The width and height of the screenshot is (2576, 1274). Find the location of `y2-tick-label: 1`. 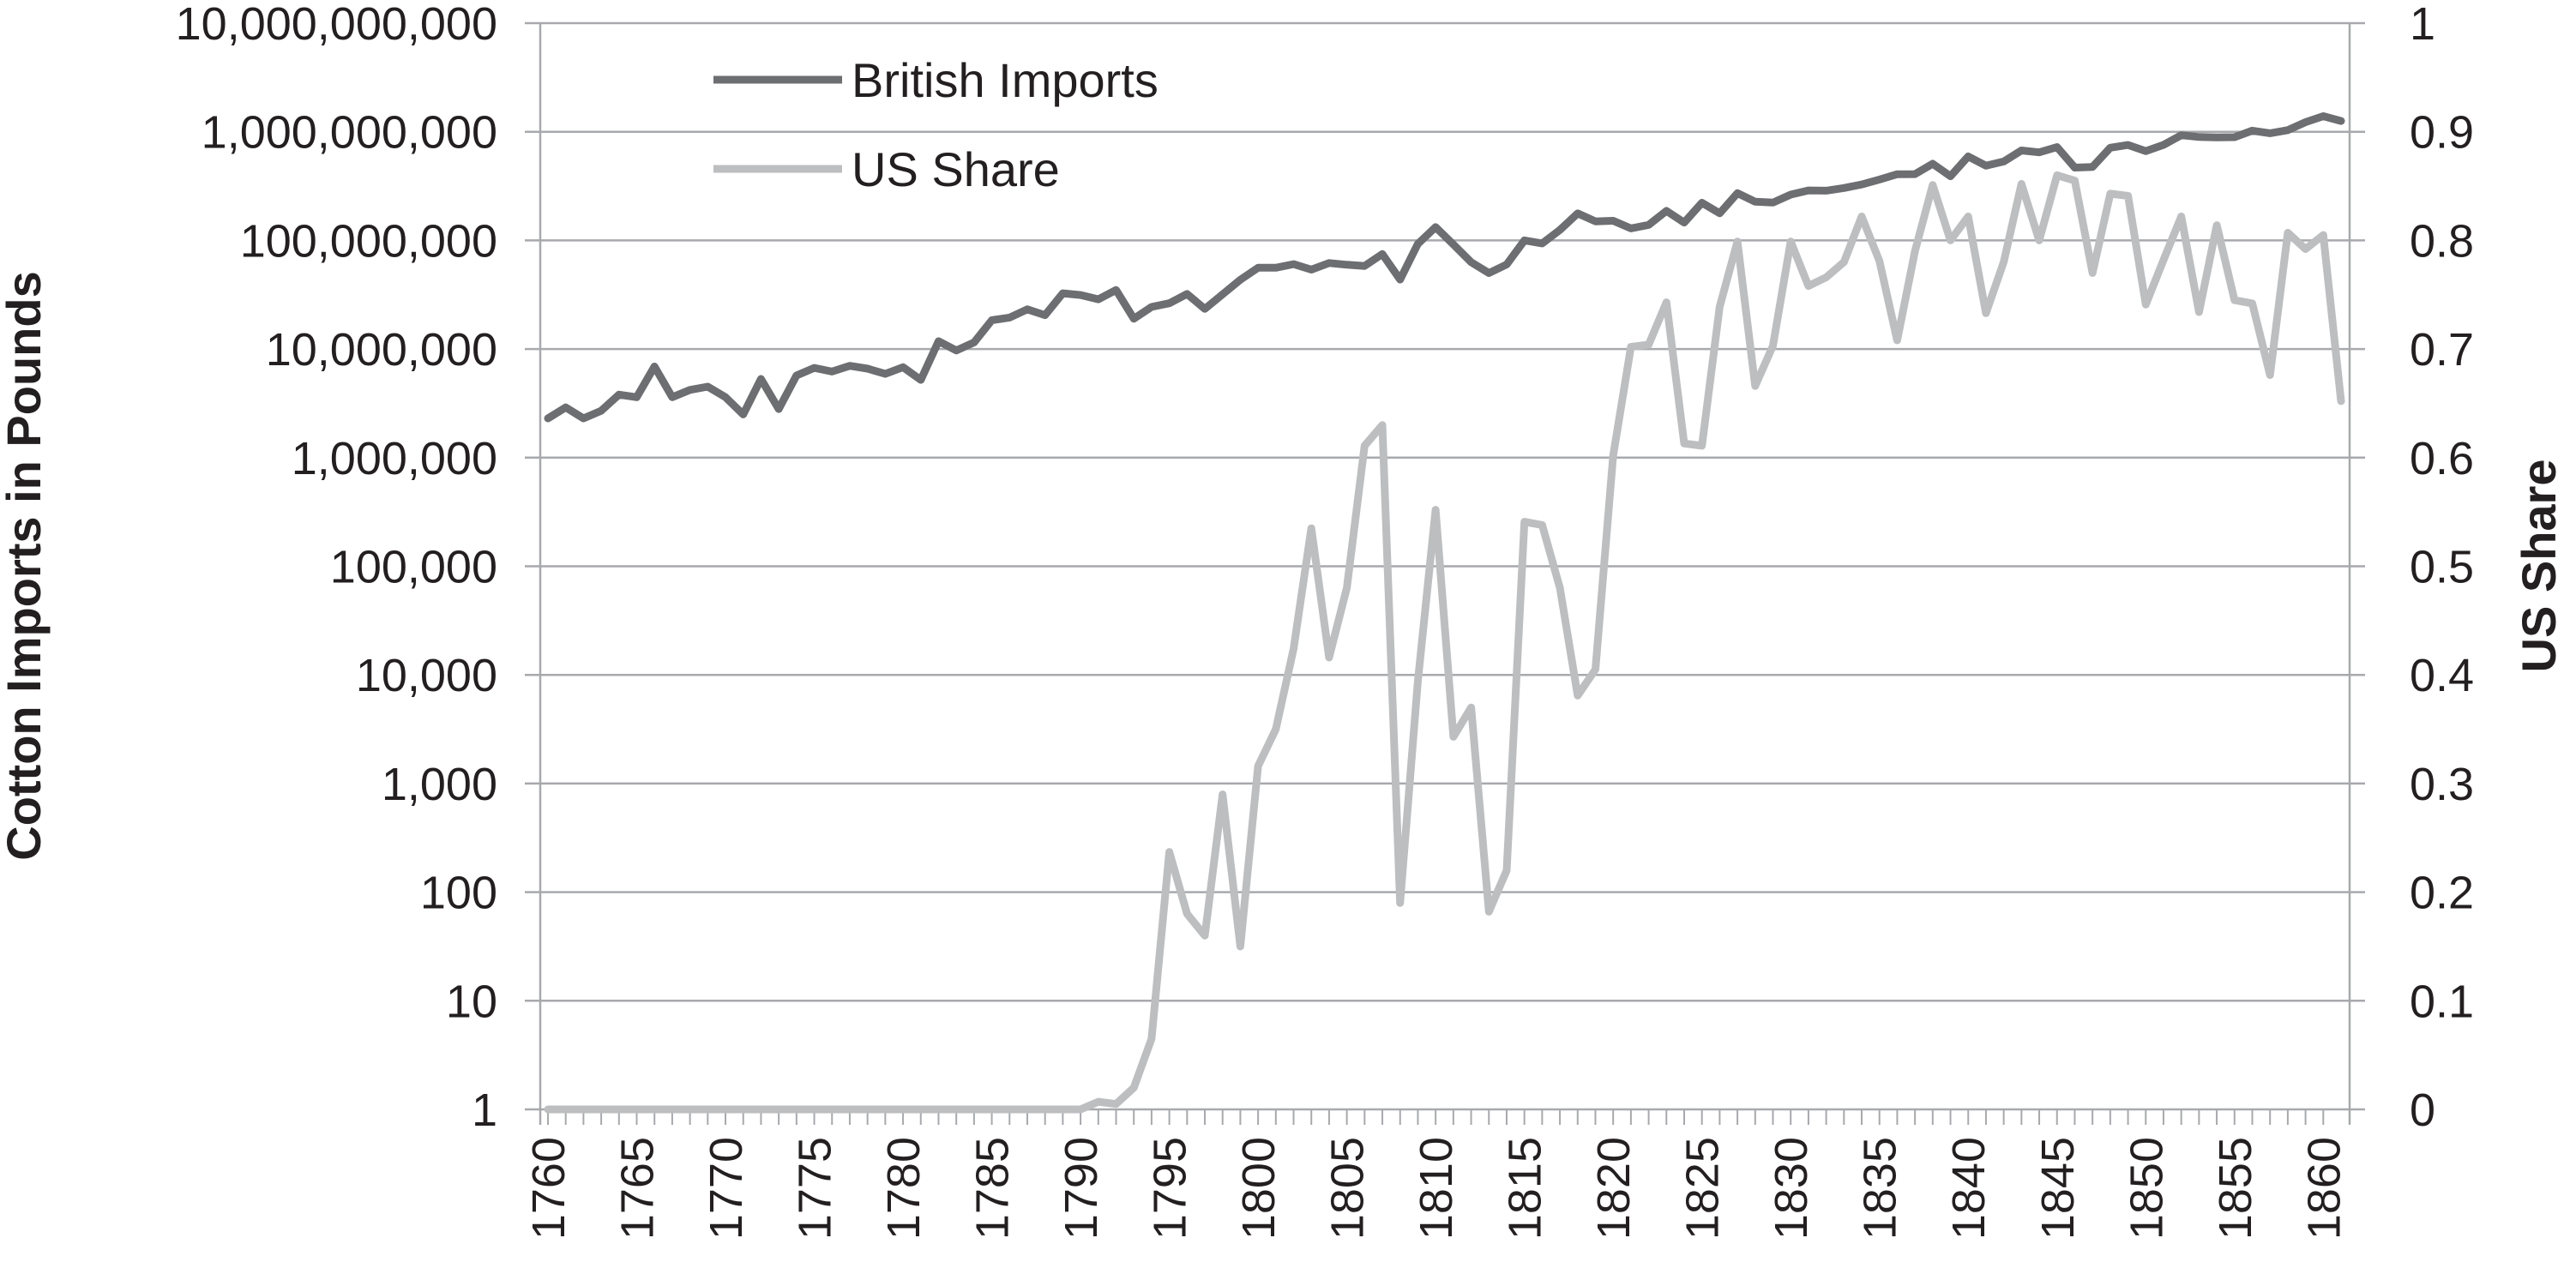

y2-tick-label: 1 is located at coordinates (2422, 25).